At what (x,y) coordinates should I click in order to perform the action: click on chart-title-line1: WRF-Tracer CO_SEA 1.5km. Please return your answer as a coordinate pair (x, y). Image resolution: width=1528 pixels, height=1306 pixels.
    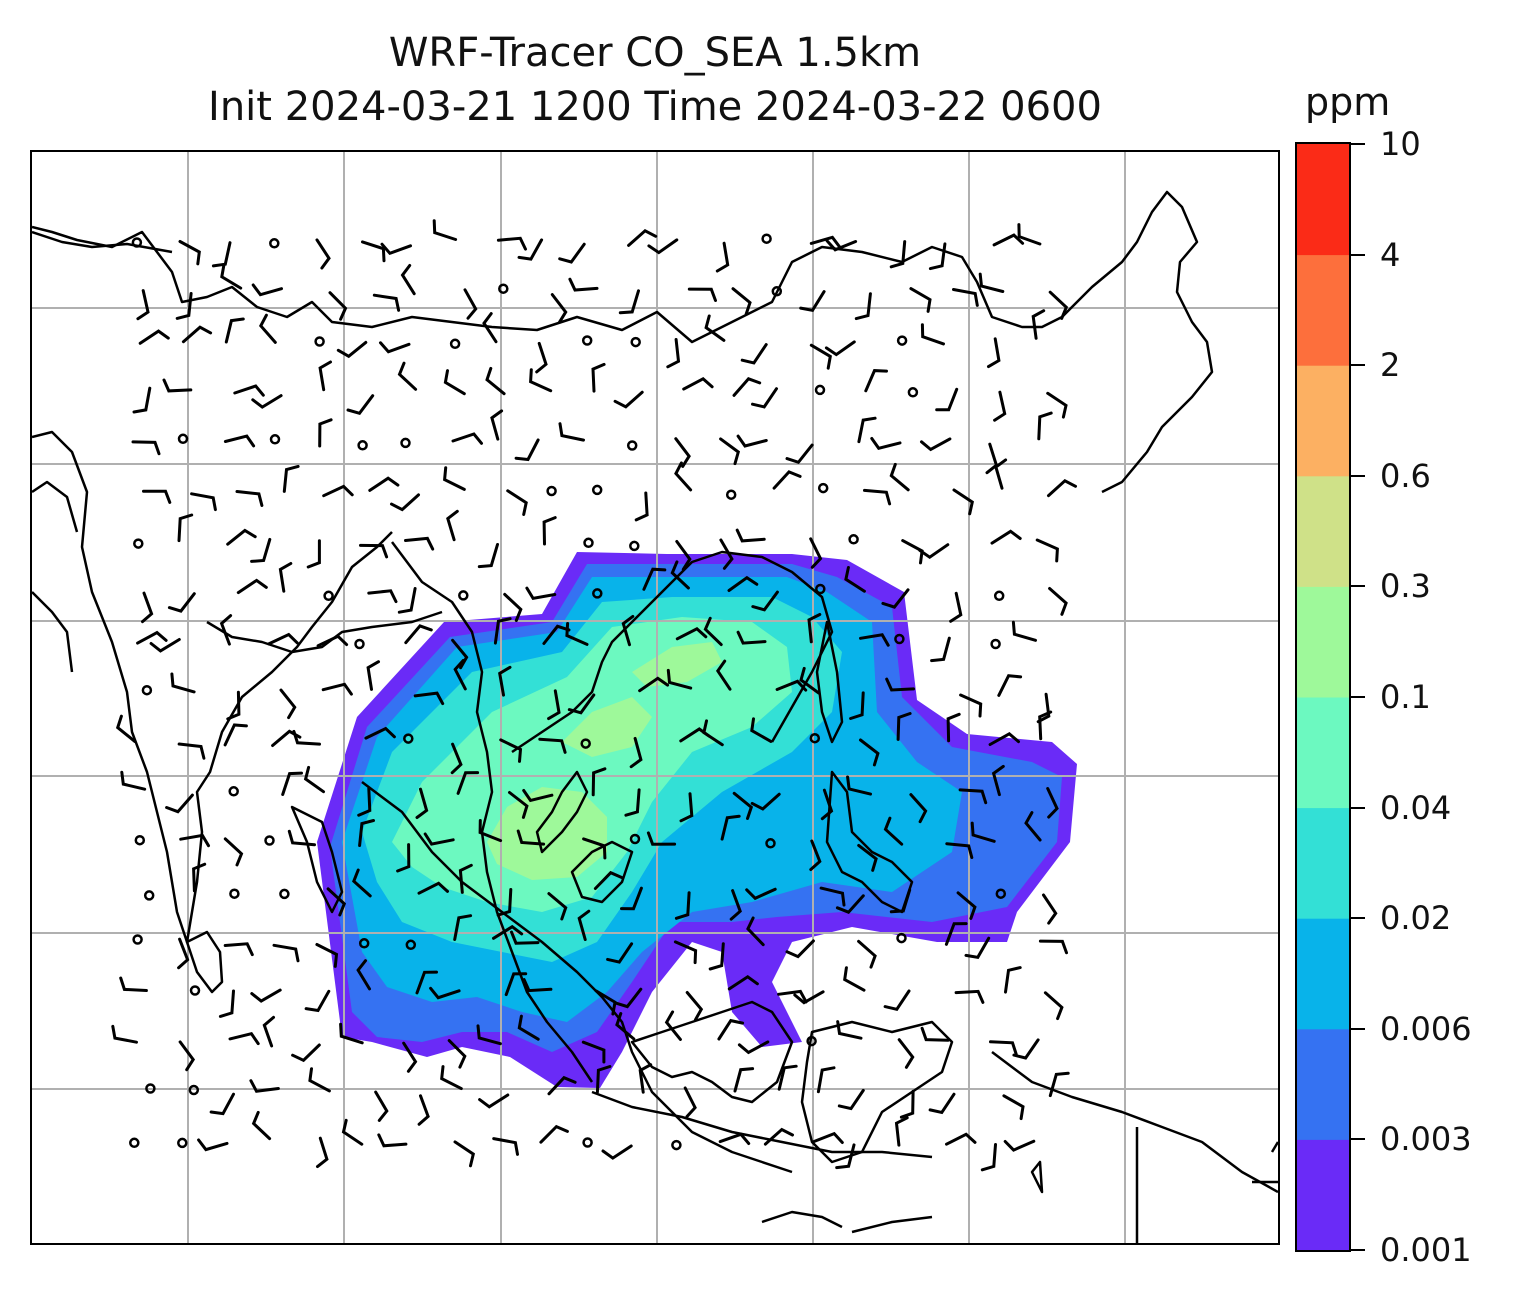
    Looking at the image, I should click on (655, 53).